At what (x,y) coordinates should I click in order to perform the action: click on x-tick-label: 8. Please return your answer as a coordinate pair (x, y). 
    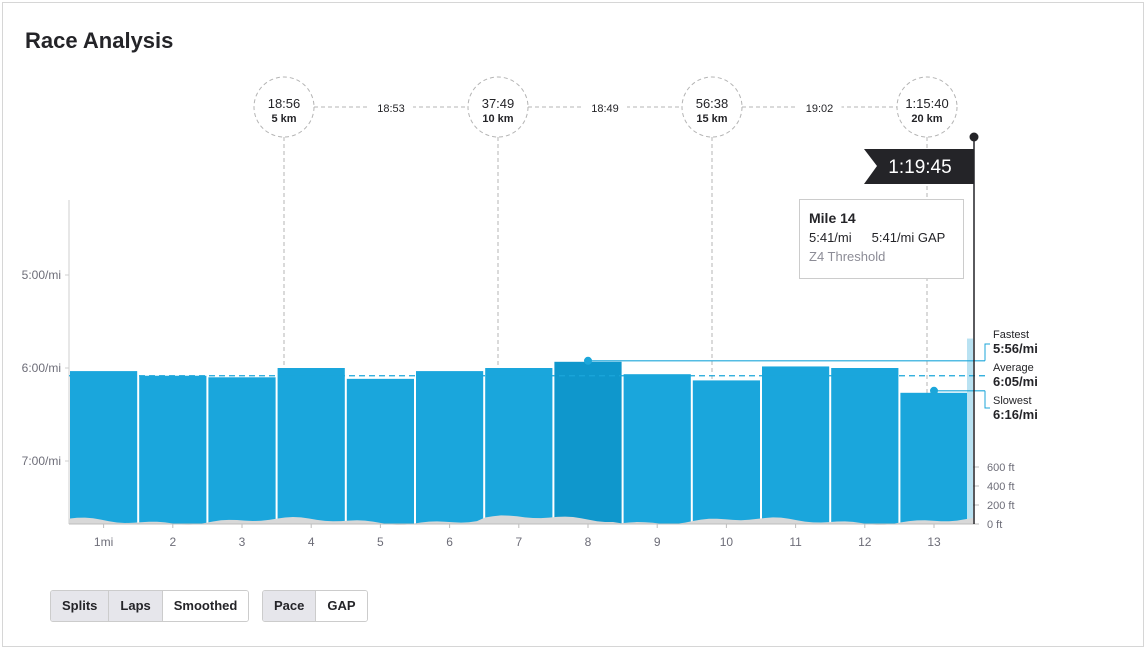
    Looking at the image, I should click on (588, 542).